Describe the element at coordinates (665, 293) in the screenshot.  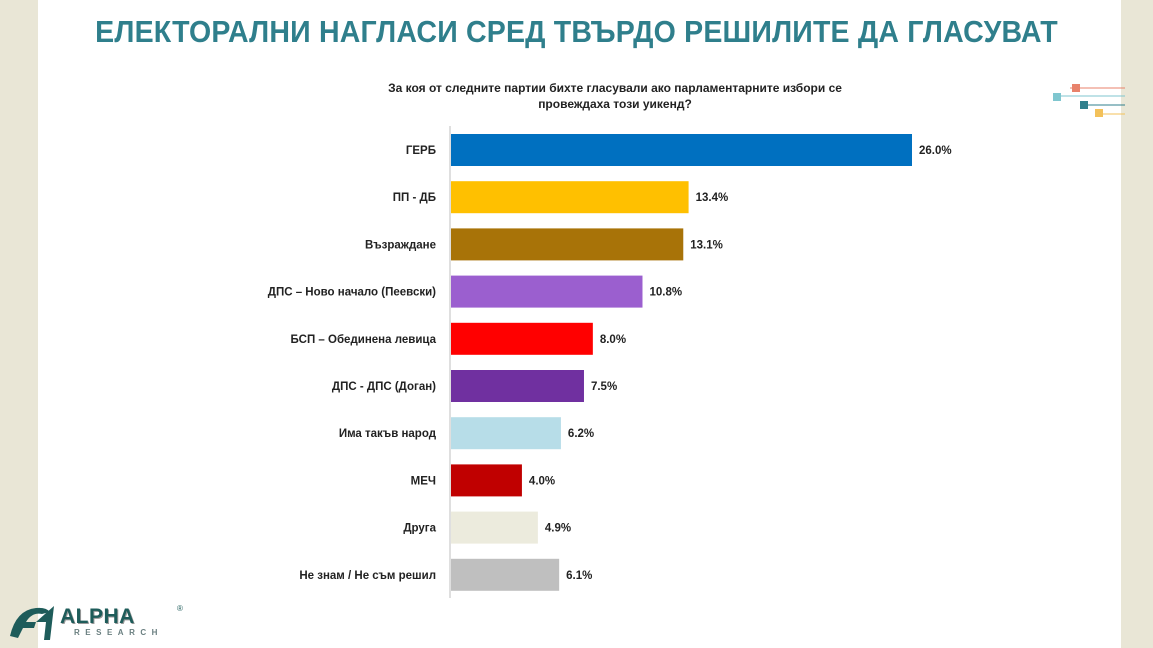
I see `value-label-3: 10.8%` at that location.